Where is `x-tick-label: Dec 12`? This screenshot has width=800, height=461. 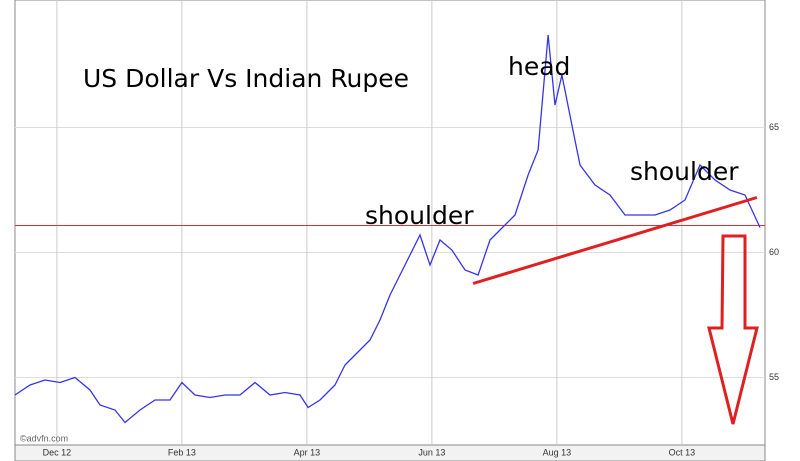 x-tick-label: Dec 12 is located at coordinates (57, 452).